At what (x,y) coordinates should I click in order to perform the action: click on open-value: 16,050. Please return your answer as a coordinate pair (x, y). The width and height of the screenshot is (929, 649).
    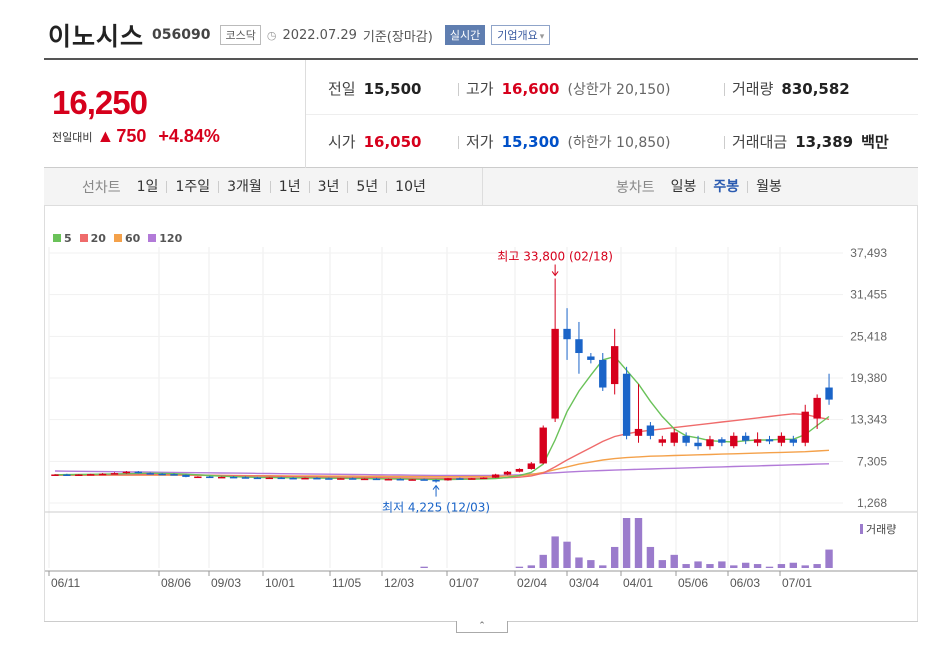
    Looking at the image, I should click on (392, 141).